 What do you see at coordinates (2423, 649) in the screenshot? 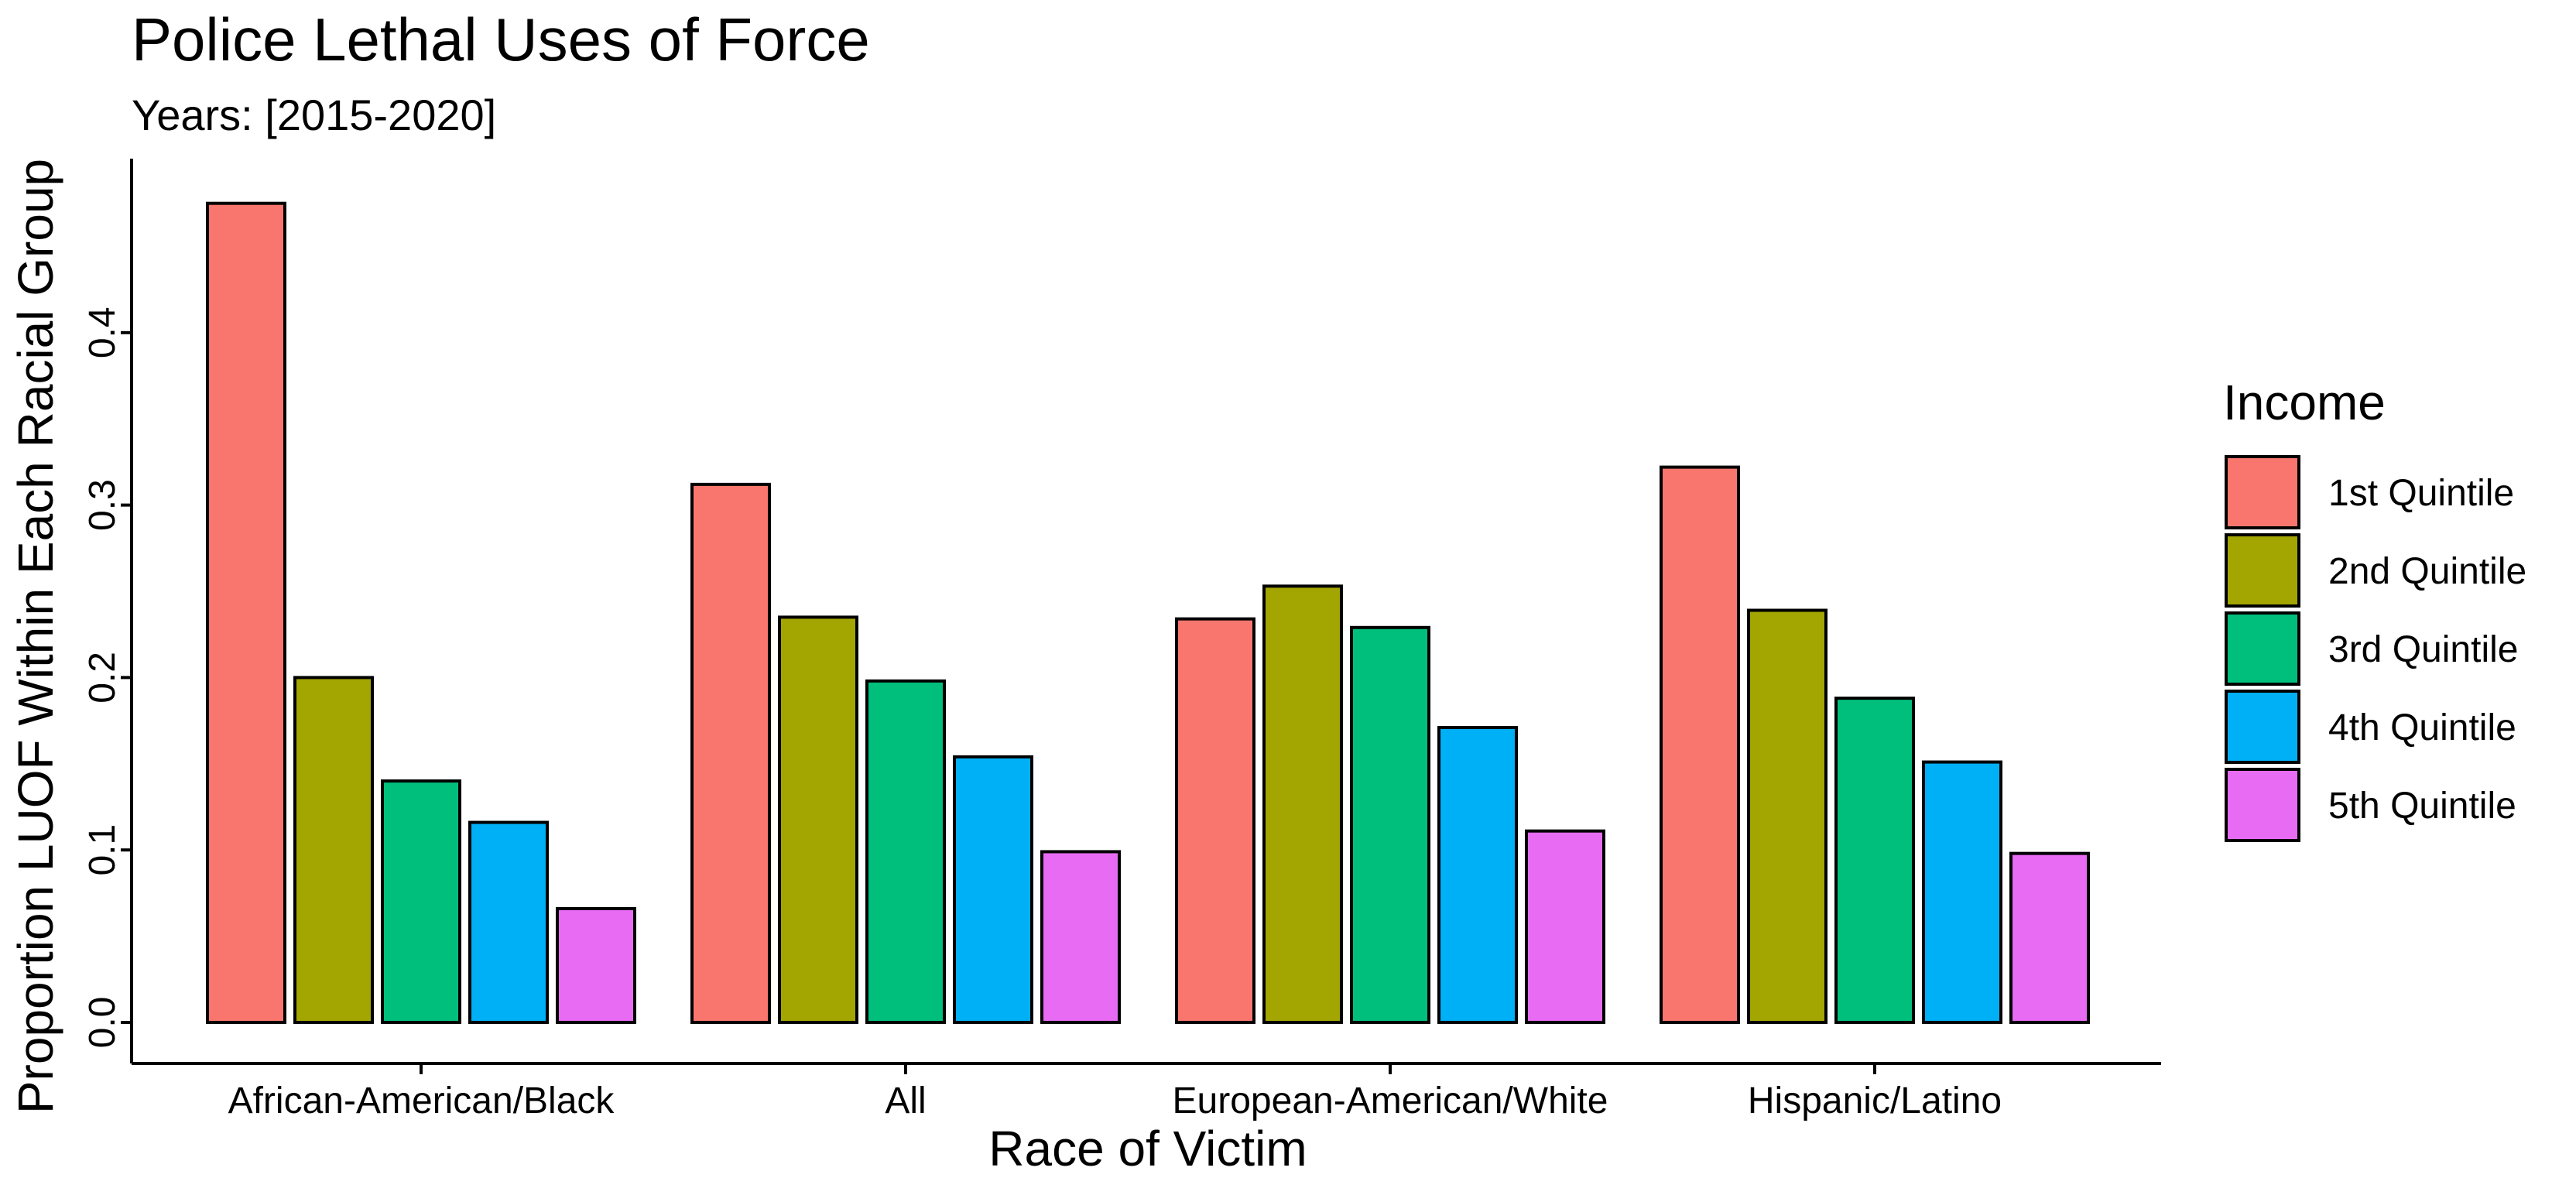
I see `legend-label: 3rd Quintile` at bounding box center [2423, 649].